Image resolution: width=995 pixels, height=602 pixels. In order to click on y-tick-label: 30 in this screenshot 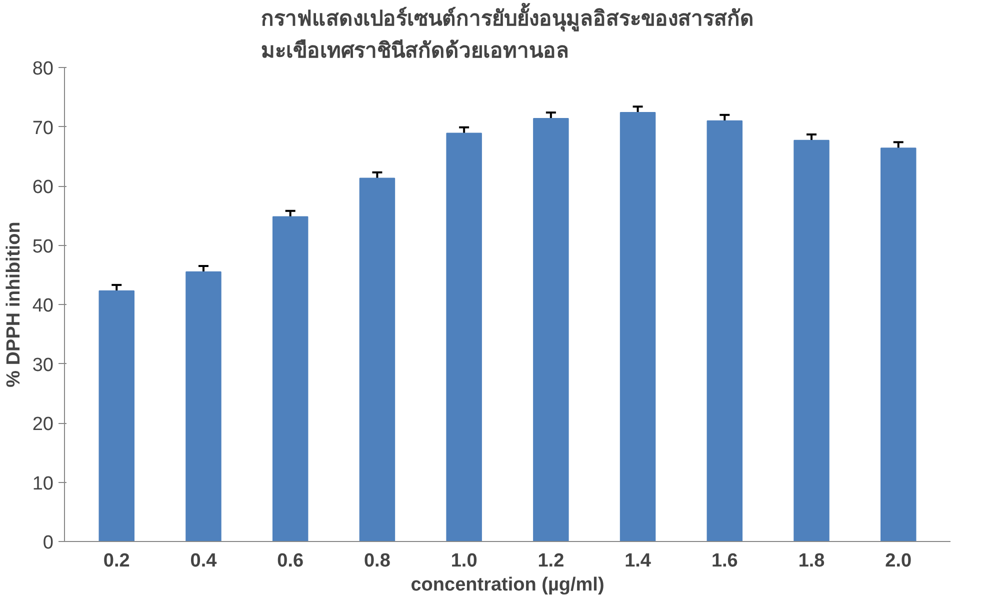, I will do `click(43, 365)`.